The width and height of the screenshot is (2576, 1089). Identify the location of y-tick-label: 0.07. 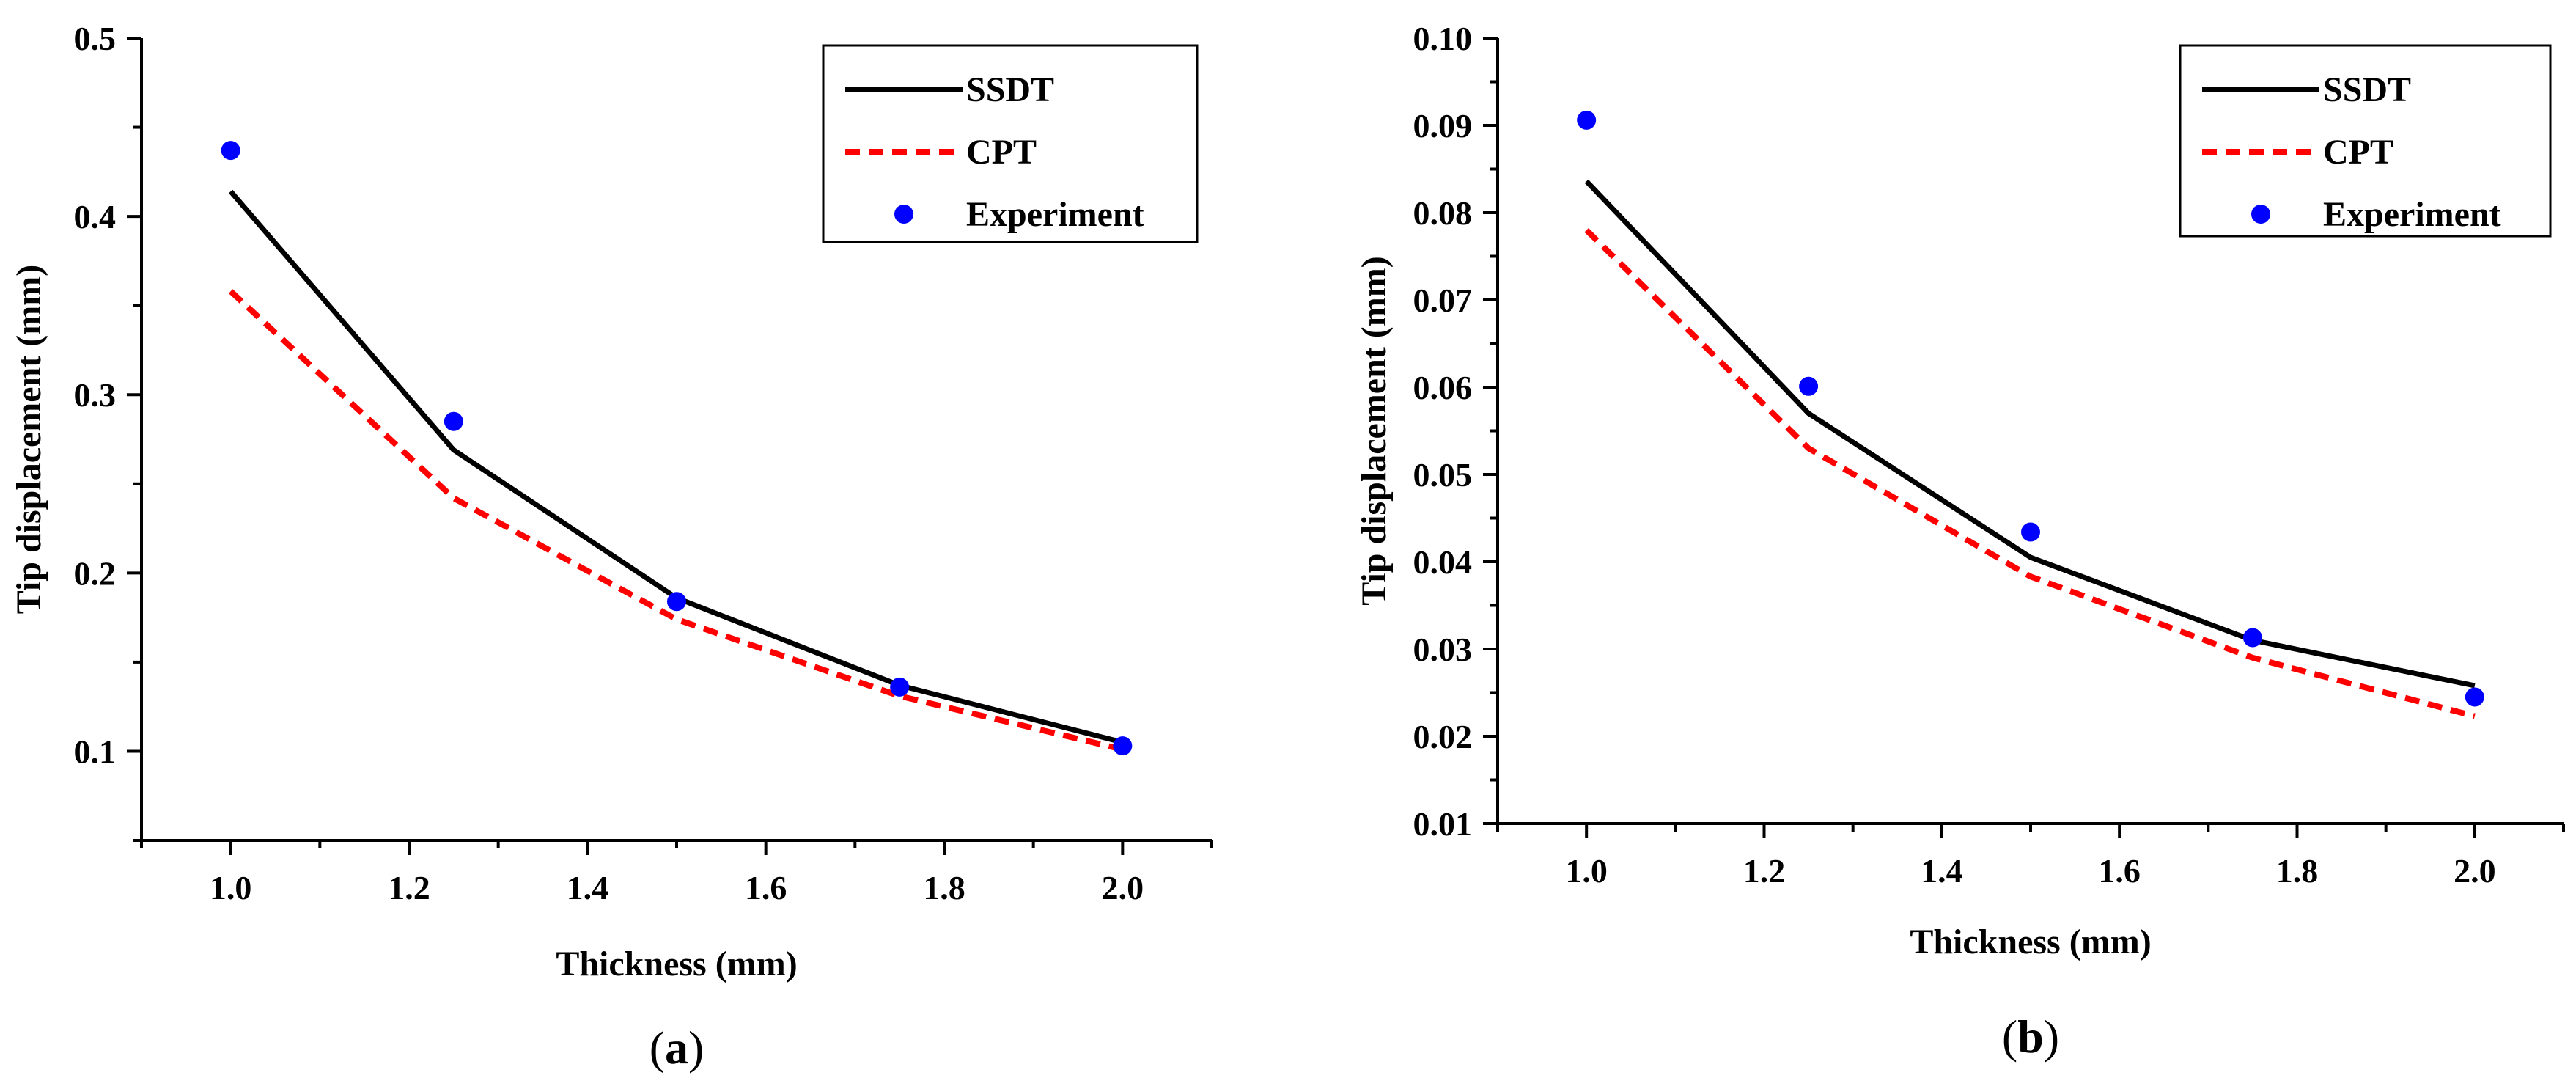
(1443, 300).